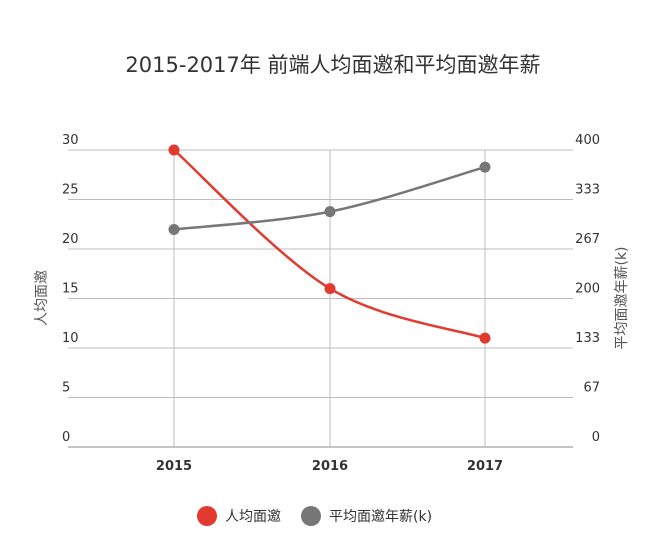 The image size is (667, 555). Describe the element at coordinates (332, 65) in the screenshot. I see `chart-title: 2015-2017年 前端人均面邀和平均面邀年薪` at that location.